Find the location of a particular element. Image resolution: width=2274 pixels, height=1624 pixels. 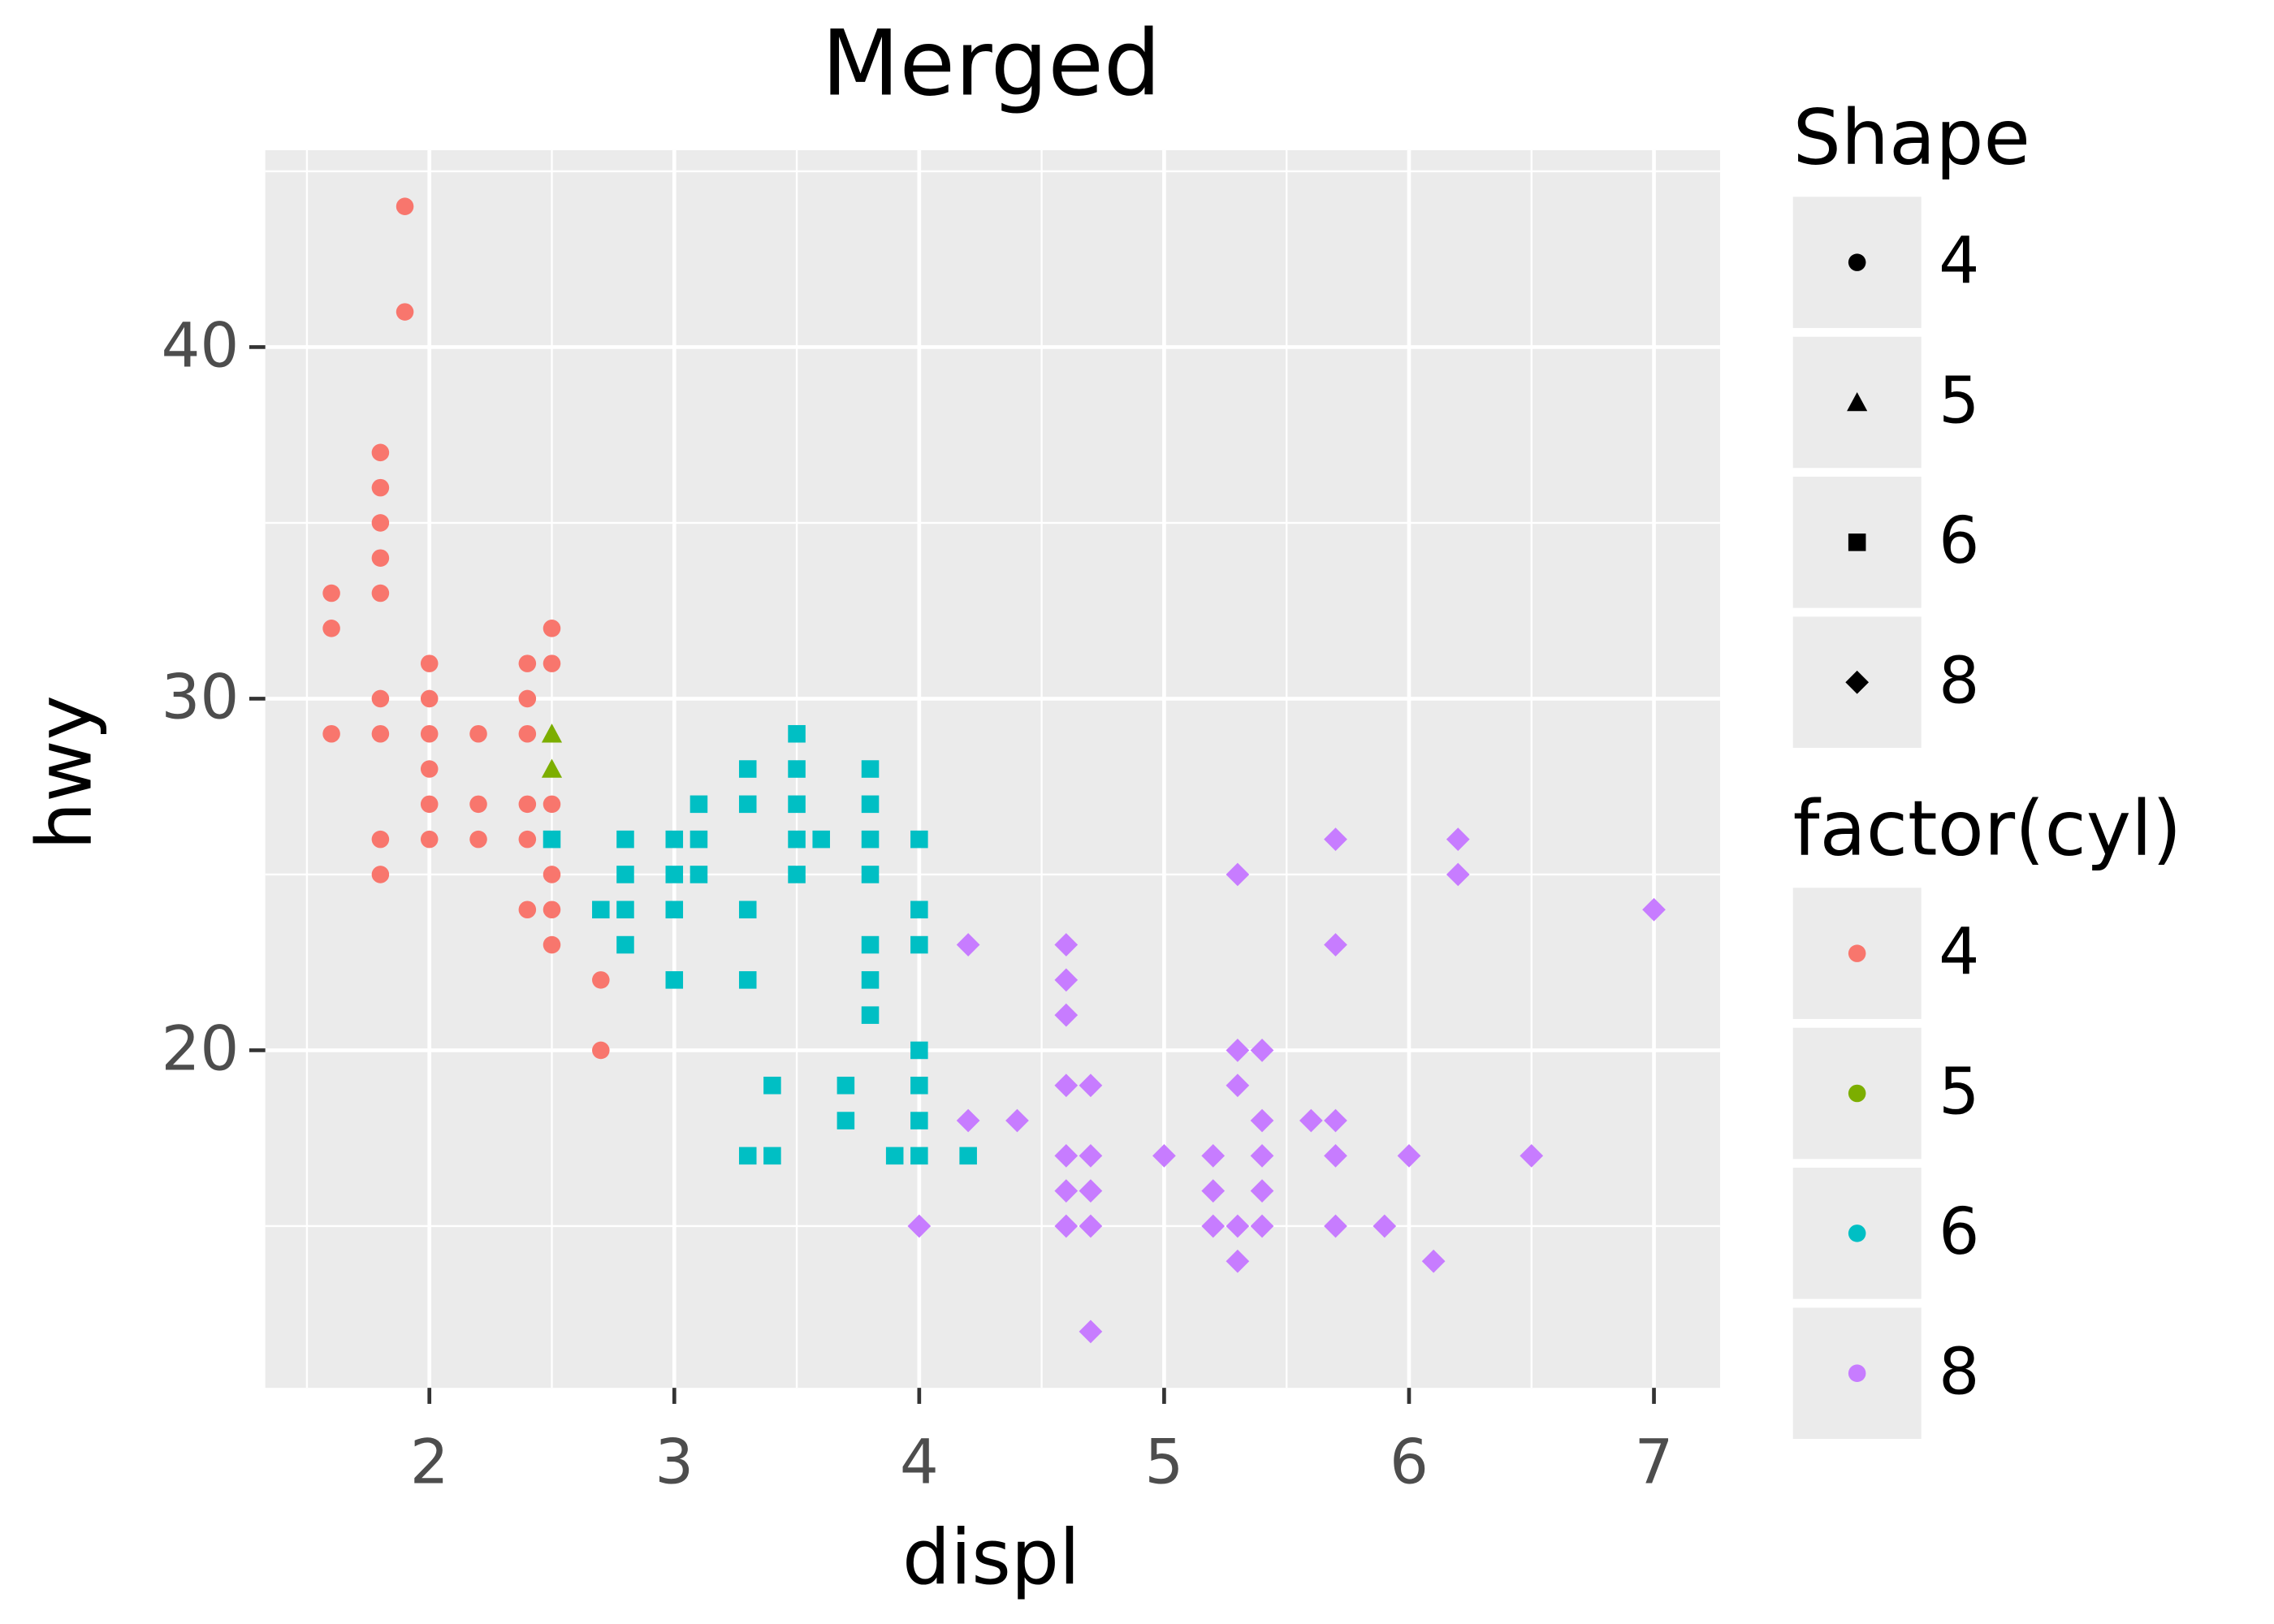

legend-label: 6 is located at coordinates (1959, 540).